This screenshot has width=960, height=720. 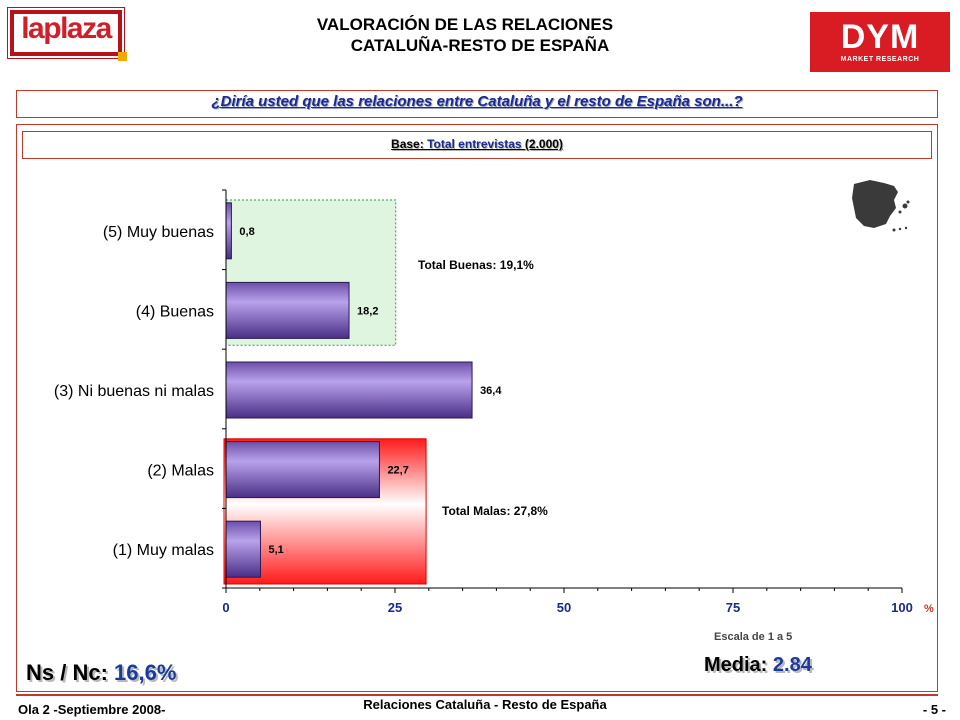 What do you see at coordinates (367, 311) in the screenshot?
I see `data-label: 18,2` at bounding box center [367, 311].